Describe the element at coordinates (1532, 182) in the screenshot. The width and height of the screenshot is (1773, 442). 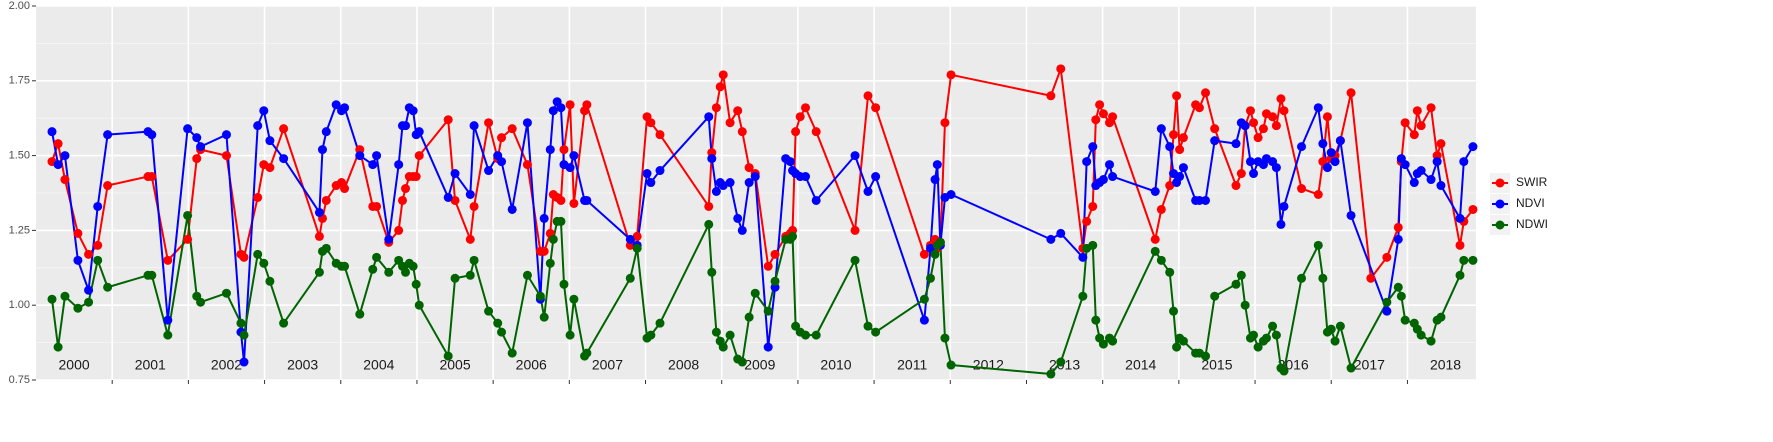
I see `legend-label: SWIR` at that location.